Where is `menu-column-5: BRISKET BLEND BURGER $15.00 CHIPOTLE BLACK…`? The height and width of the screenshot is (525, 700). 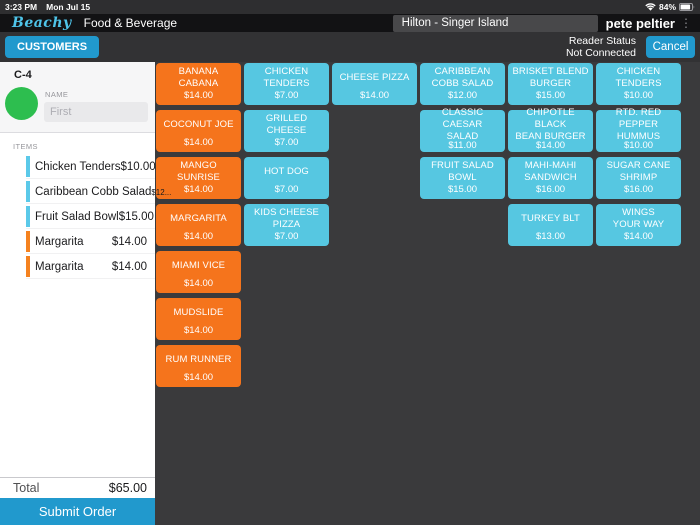 menu-column-5: BRISKET BLEND BURGER $15.00 CHIPOTLE BLACK… is located at coordinates (550, 225).